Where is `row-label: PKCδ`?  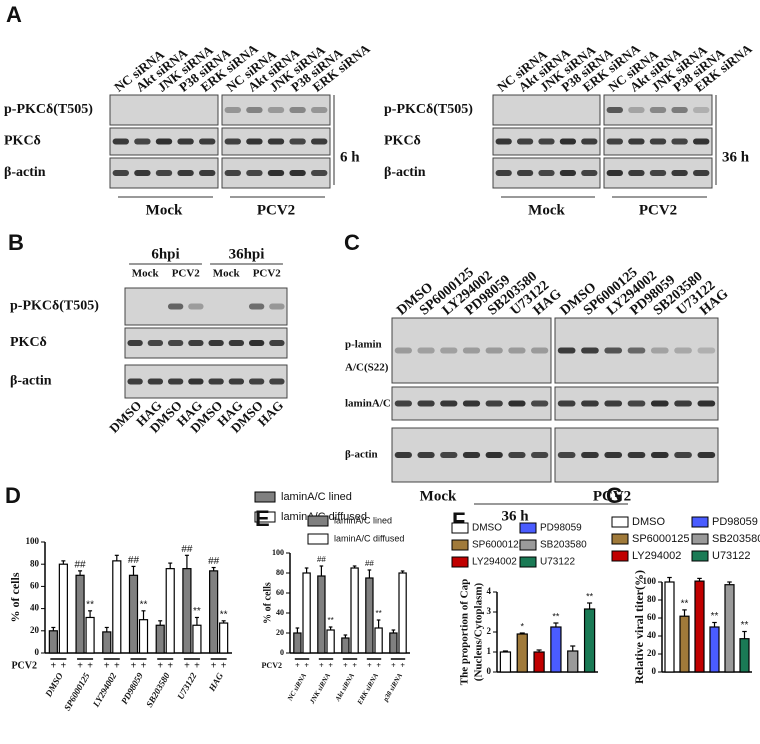 row-label: PKCδ is located at coordinates (402, 141).